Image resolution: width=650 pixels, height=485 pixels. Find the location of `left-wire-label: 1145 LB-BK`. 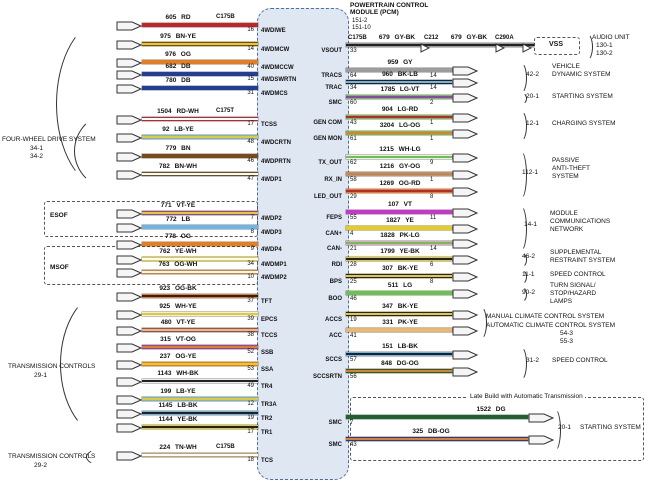

left-wire-label: 1145 LB-BK is located at coordinates (178, 405).